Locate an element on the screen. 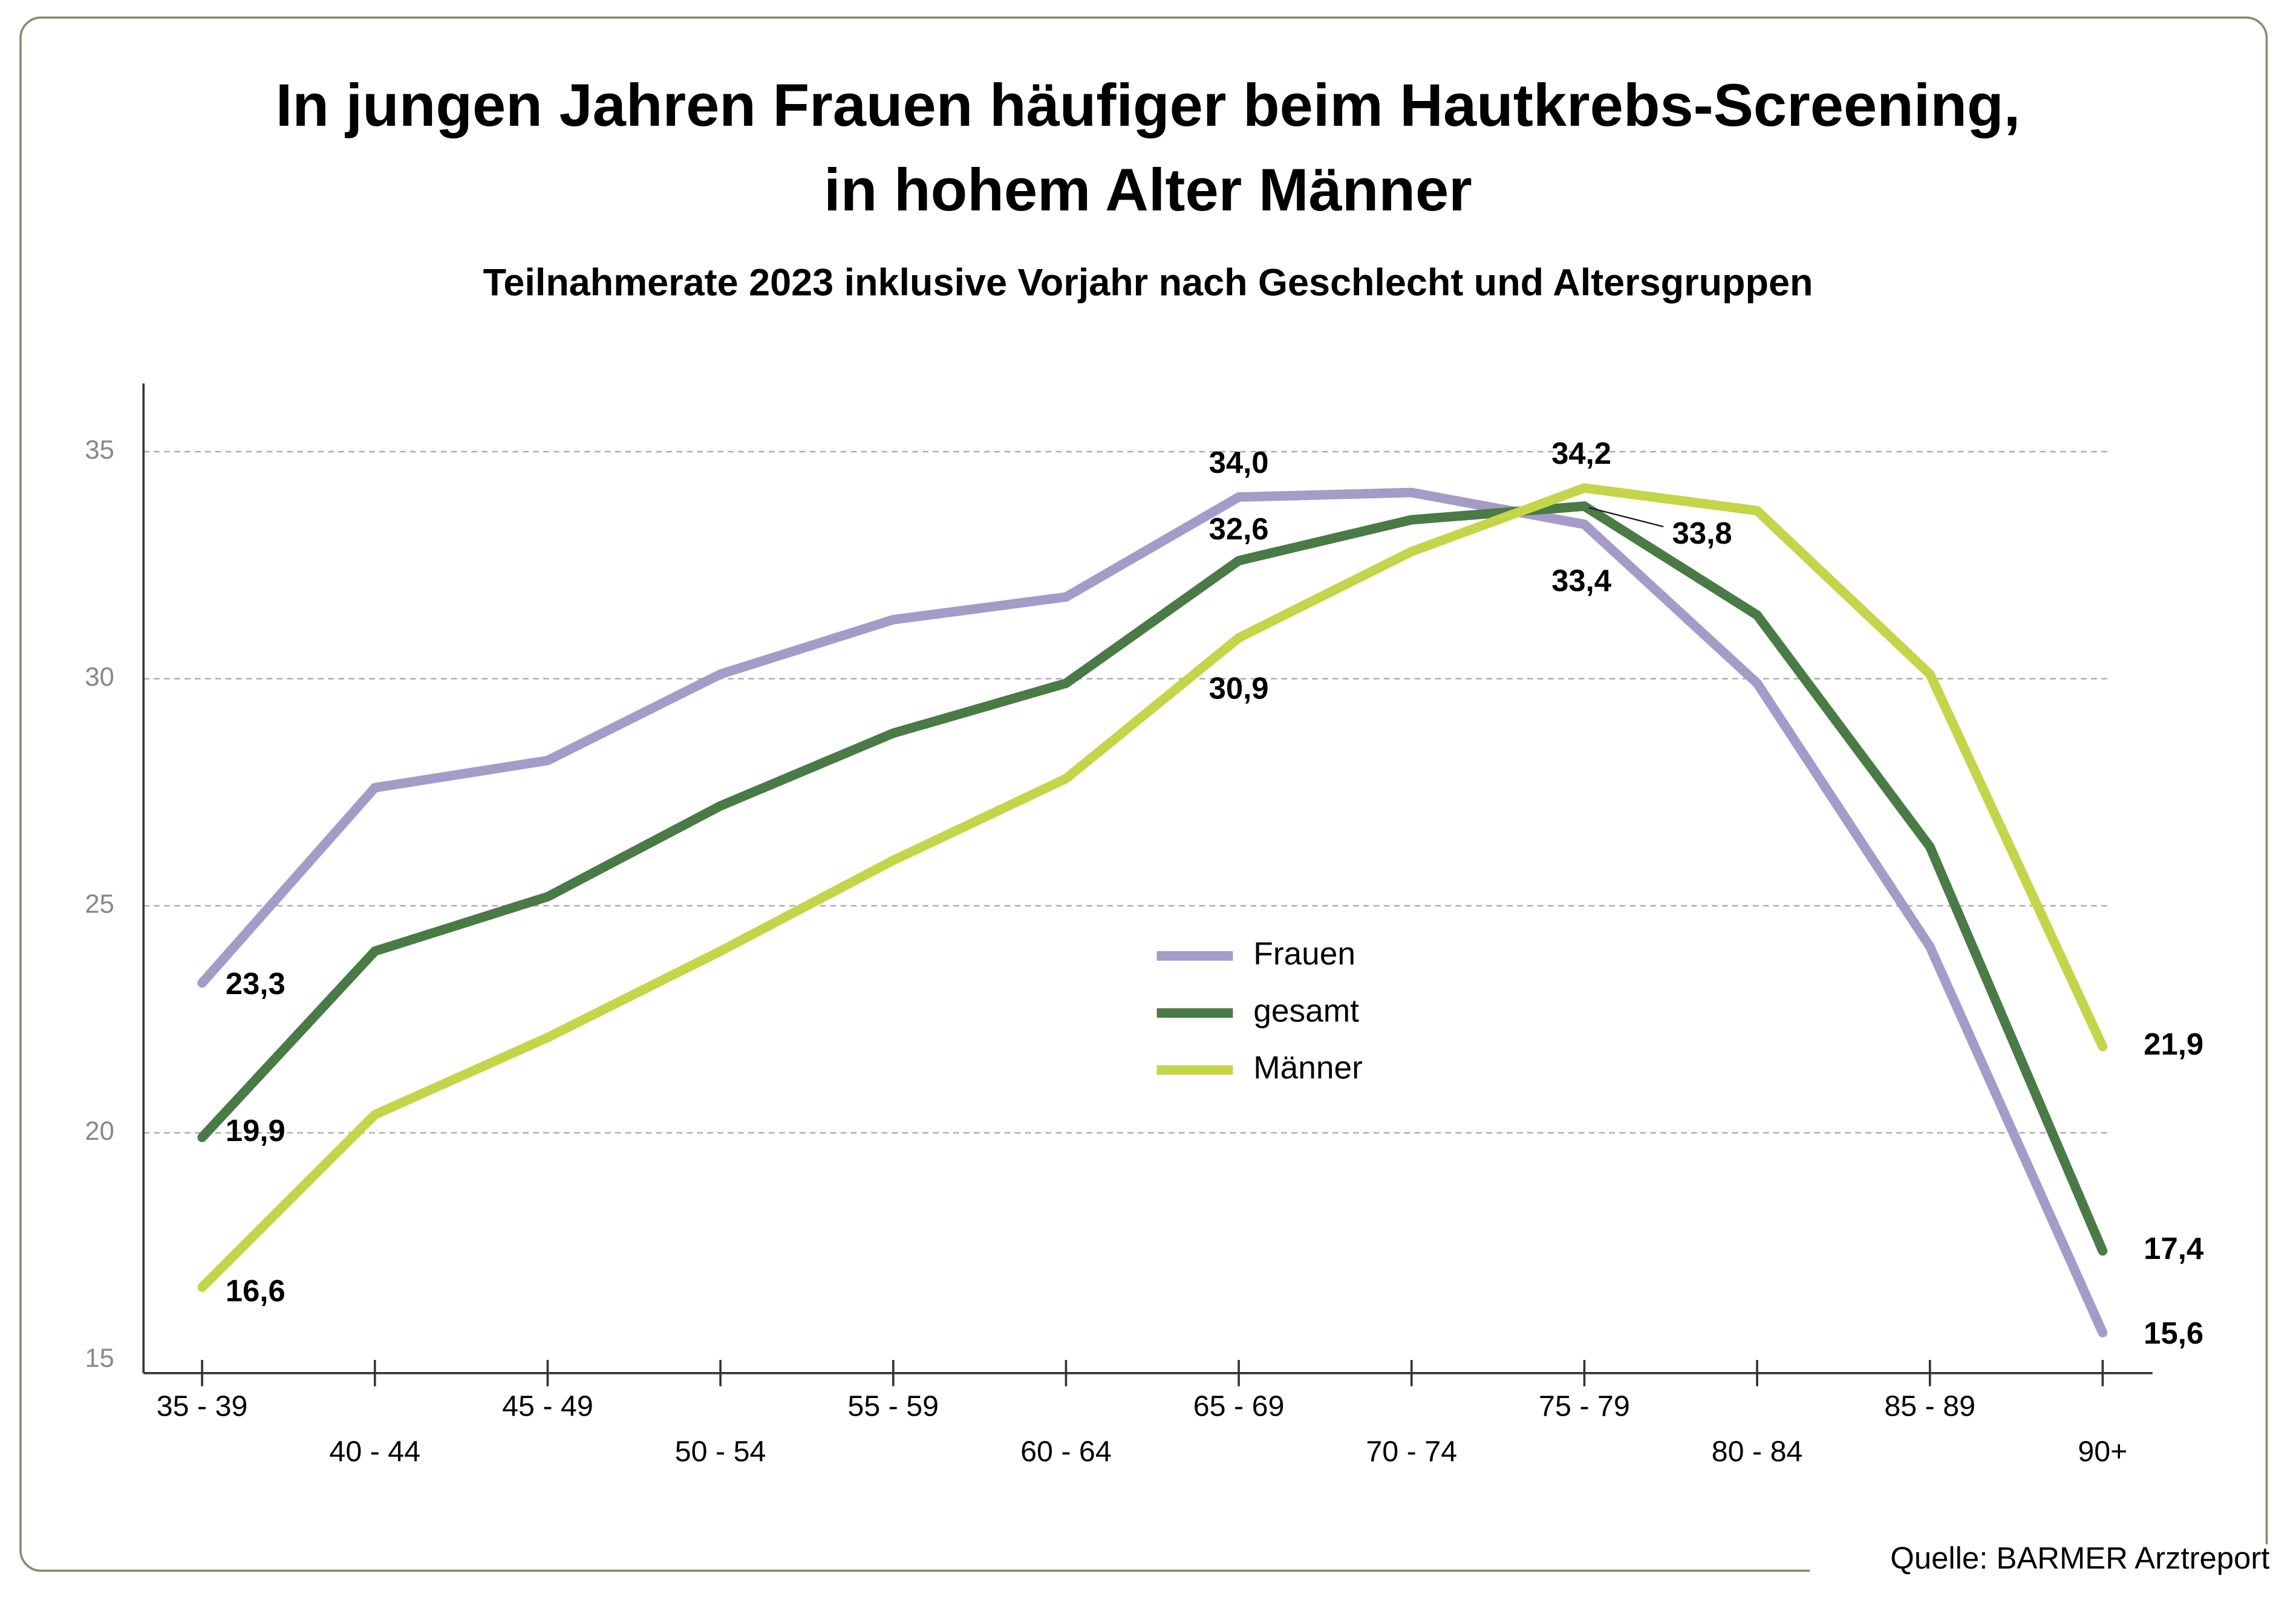 The width and height of the screenshot is (2296, 1600). data-label: 30,9 is located at coordinates (1239, 688).